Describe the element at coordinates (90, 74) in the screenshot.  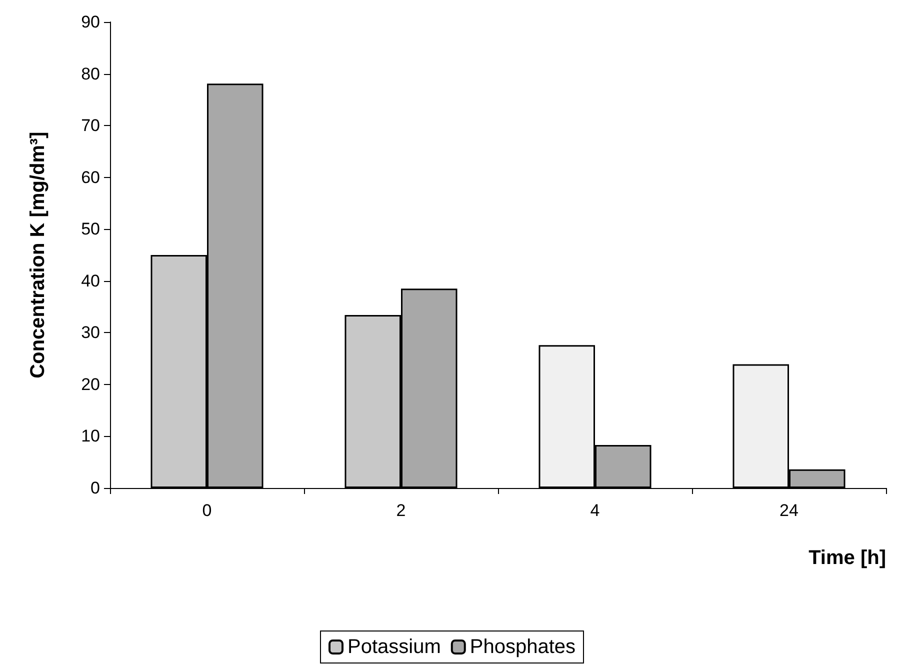
I see `y-tick-label: 80` at that location.